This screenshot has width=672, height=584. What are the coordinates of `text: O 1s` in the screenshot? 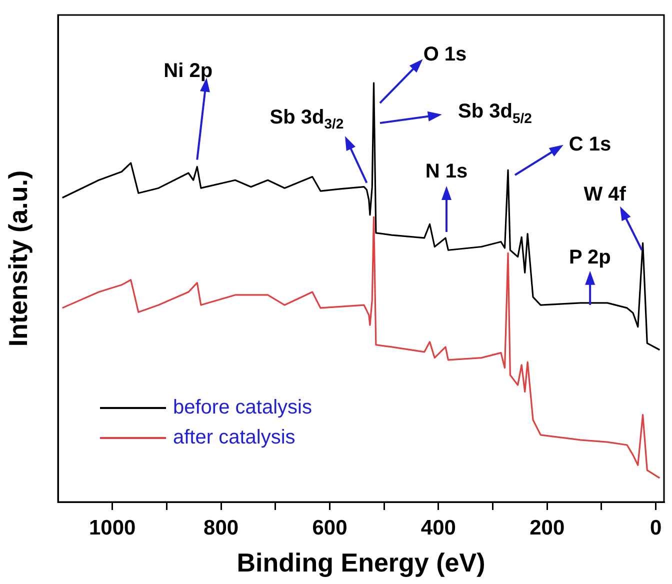 It's located at (445, 55).